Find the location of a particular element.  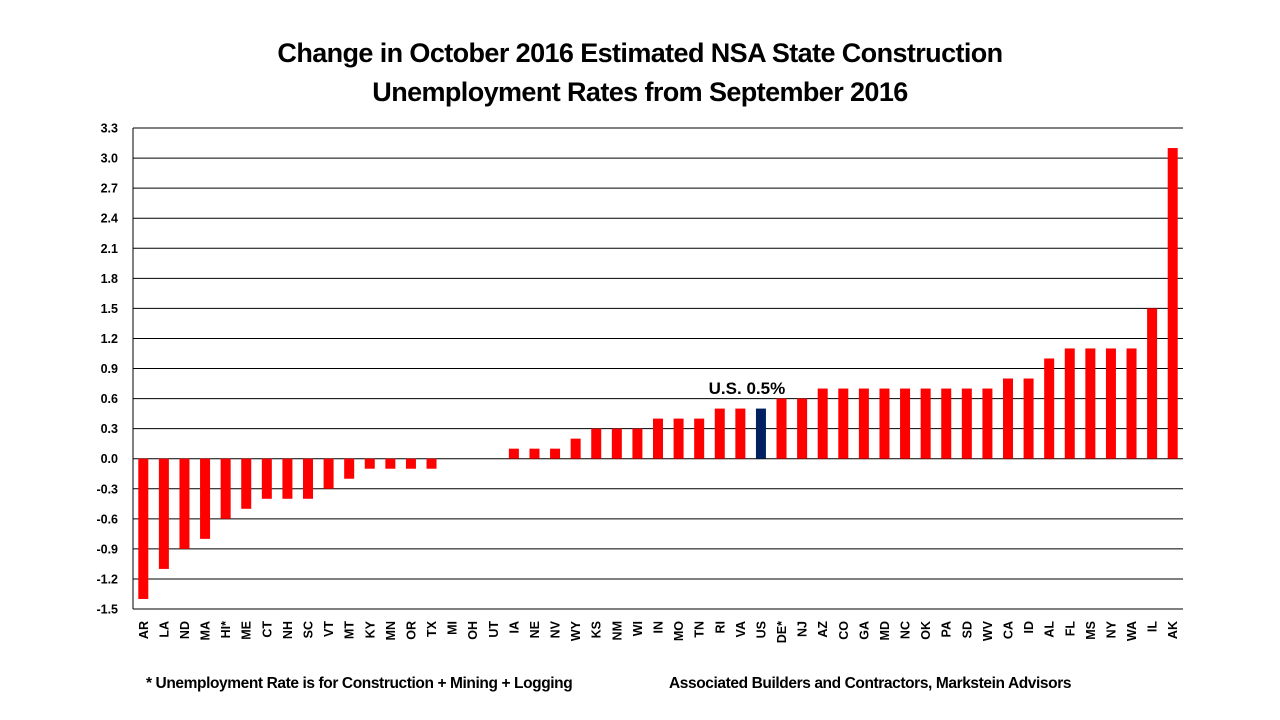

x-tick-label: ND is located at coordinates (185, 630).